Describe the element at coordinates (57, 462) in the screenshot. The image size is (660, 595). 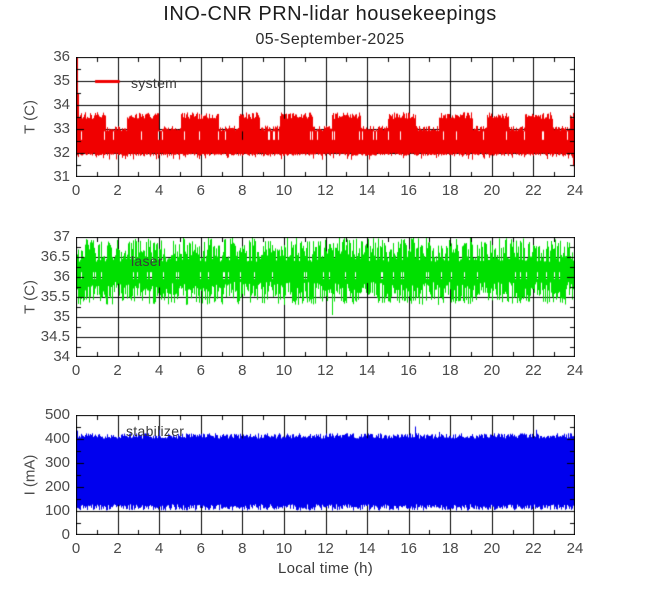
I see `y-tick-label: 300` at that location.